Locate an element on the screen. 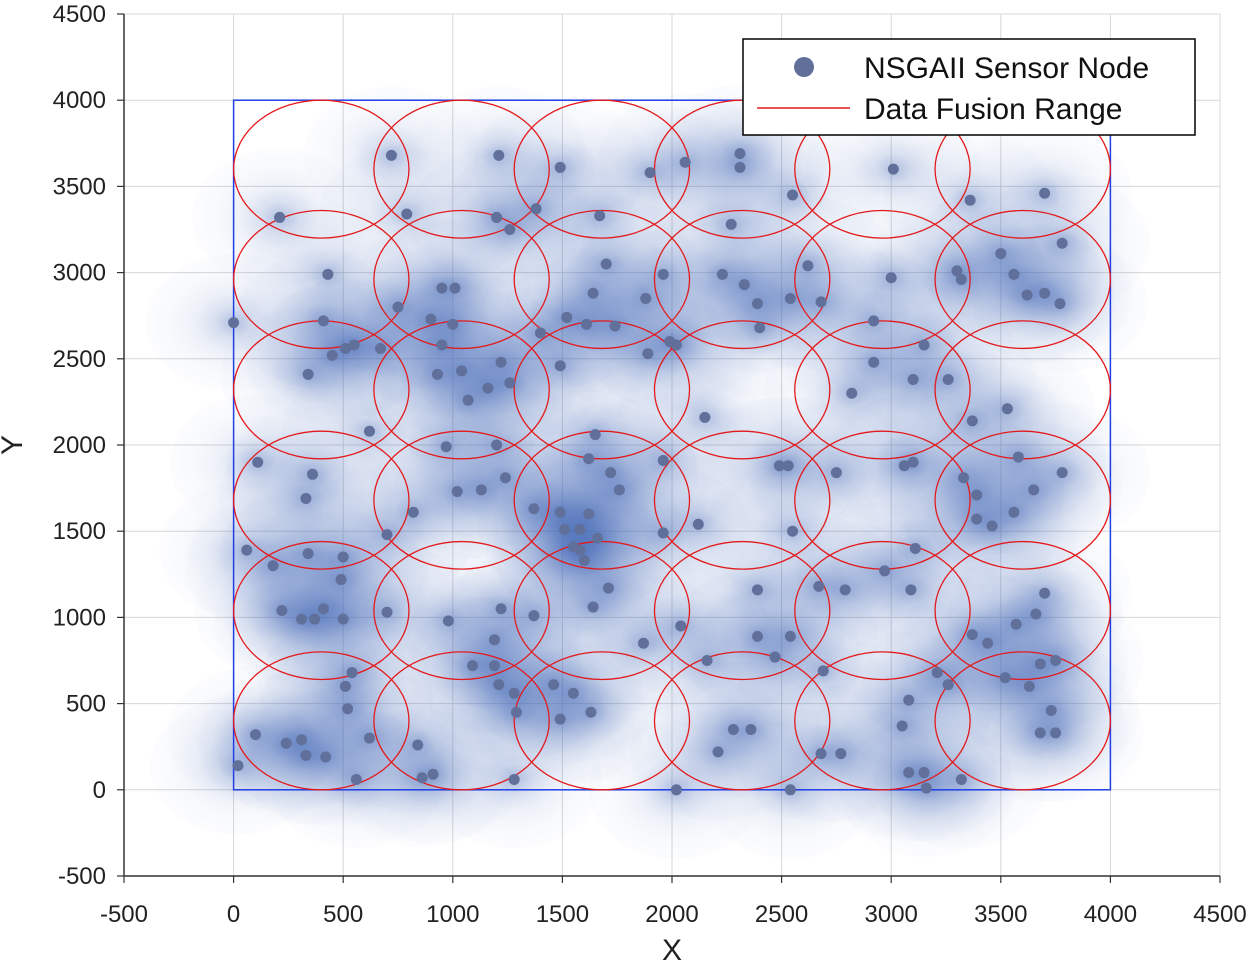 The height and width of the screenshot is (970, 1255). x-tick-label: 0 is located at coordinates (233, 914).